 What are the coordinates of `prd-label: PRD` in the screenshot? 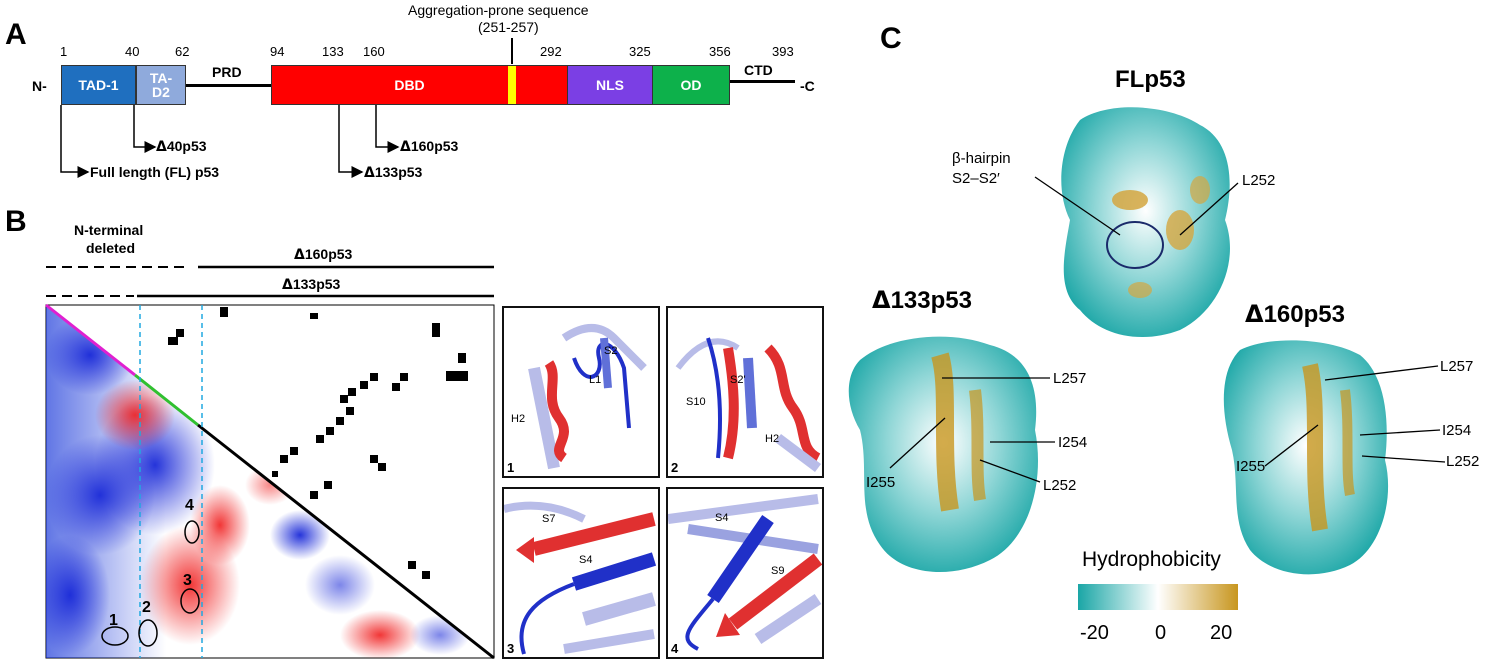 It's located at (227, 72).